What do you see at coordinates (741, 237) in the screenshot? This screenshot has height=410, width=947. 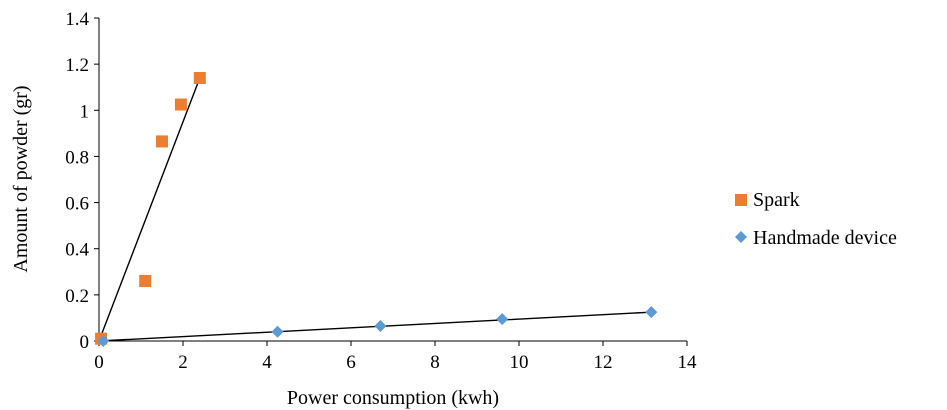 I see `legend-marker-handmade-device` at bounding box center [741, 237].